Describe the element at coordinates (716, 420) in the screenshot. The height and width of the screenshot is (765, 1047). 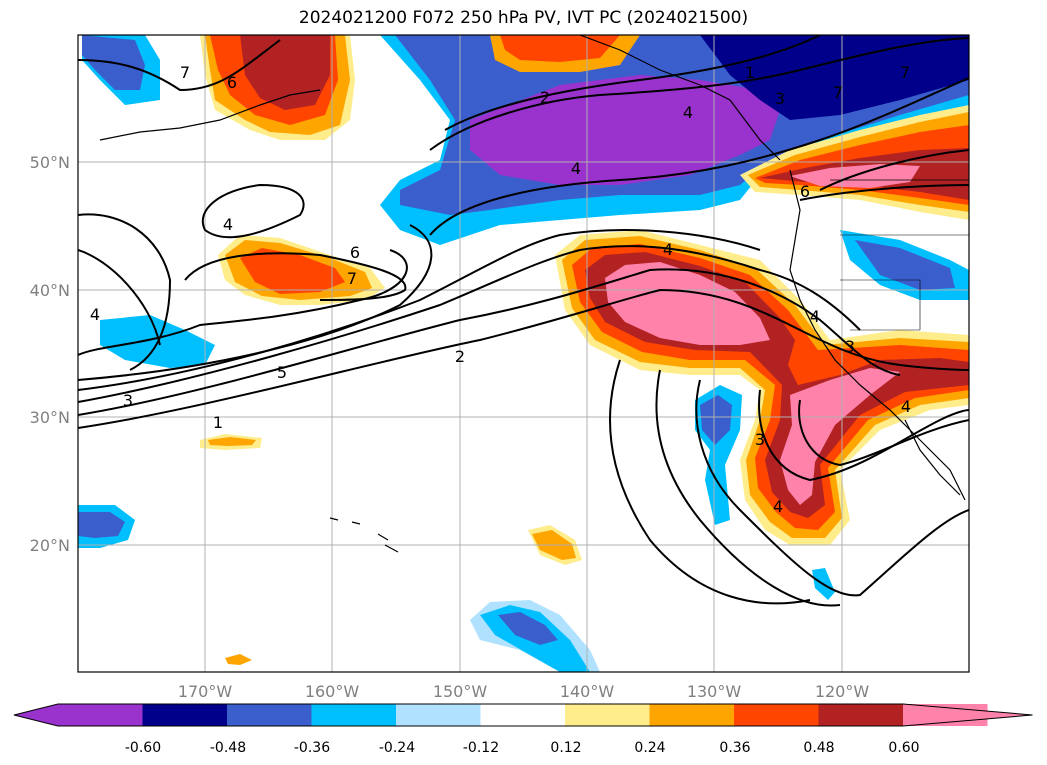
I see `neg-field-mid-b` at that location.